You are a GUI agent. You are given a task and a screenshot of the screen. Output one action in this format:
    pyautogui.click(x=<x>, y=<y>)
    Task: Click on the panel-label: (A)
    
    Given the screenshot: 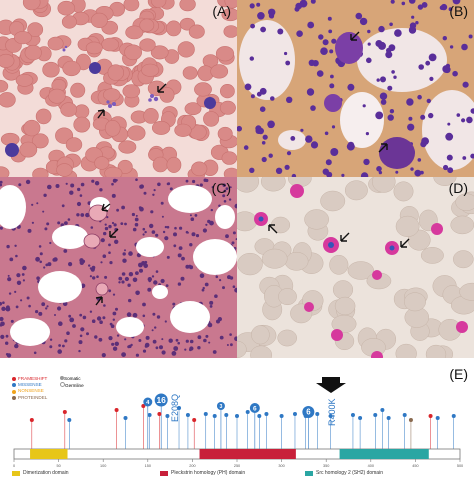 What is the action you would take?
    pyautogui.click(x=221, y=11)
    